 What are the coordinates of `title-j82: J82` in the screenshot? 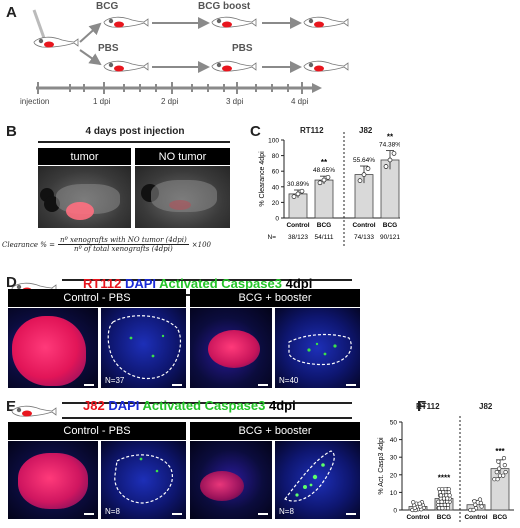 It's located at (94, 405).